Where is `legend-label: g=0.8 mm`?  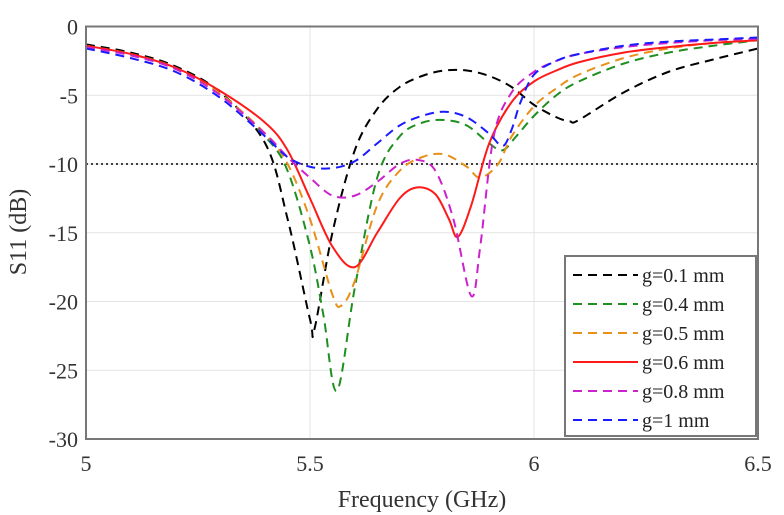
legend-label: g=0.8 mm is located at coordinates (683, 392).